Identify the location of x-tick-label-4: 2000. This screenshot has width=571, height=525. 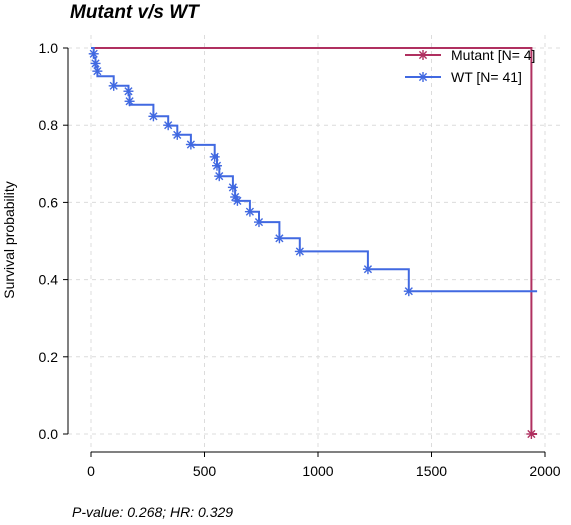
(544, 471).